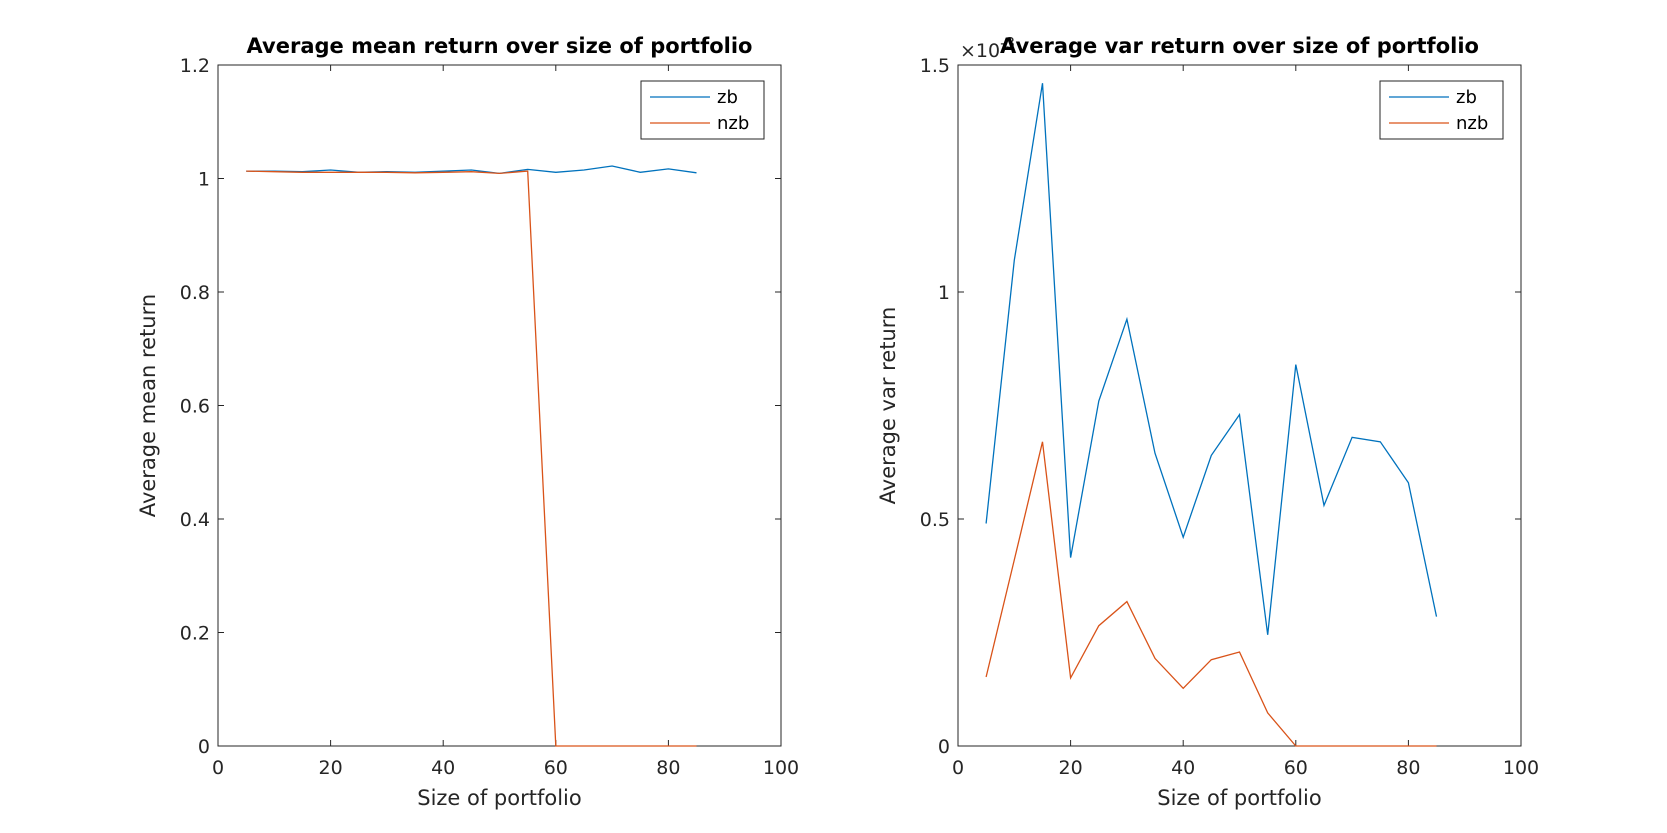 Image resolution: width=1667 pixels, height=833 pixels. I want to click on series-line-zb, so click(471, 170).